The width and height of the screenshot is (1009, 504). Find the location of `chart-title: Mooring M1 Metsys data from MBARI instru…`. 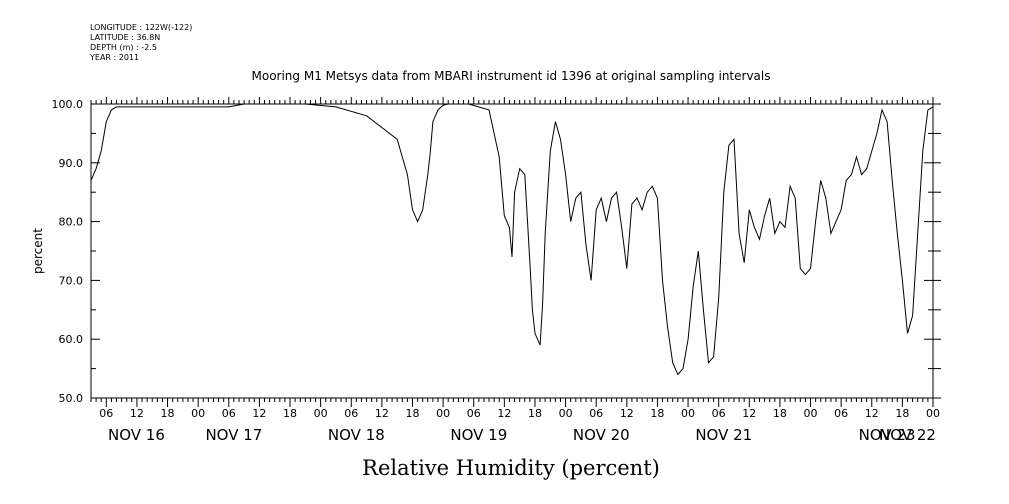

chart-title: Mooring M1 Metsys data from MBARI instru… is located at coordinates (511, 76).